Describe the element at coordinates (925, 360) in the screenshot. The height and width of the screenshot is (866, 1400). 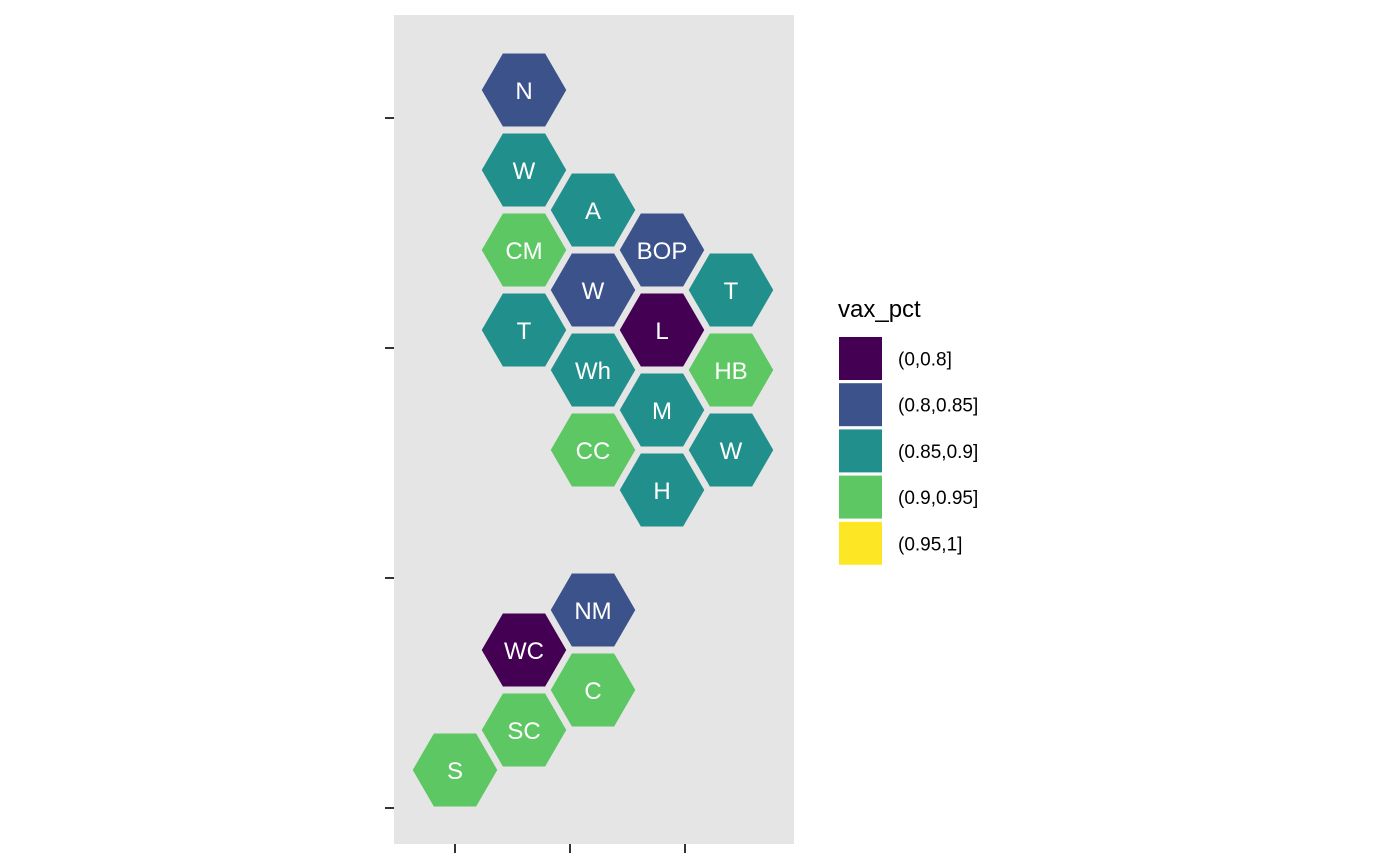
I see `legend-label: (0,0.8]` at that location.